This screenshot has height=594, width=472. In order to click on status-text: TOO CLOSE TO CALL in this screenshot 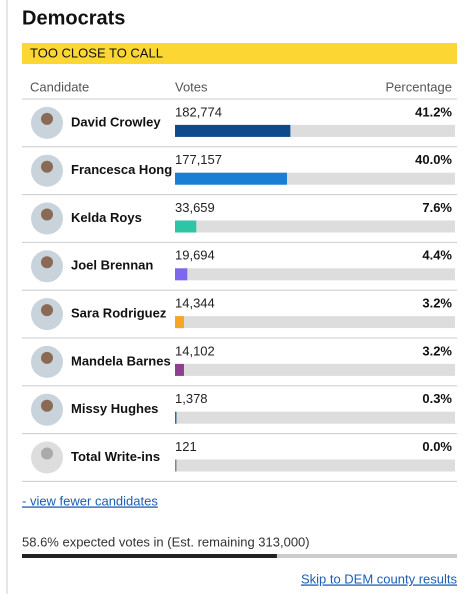, I will do `click(96, 52)`.